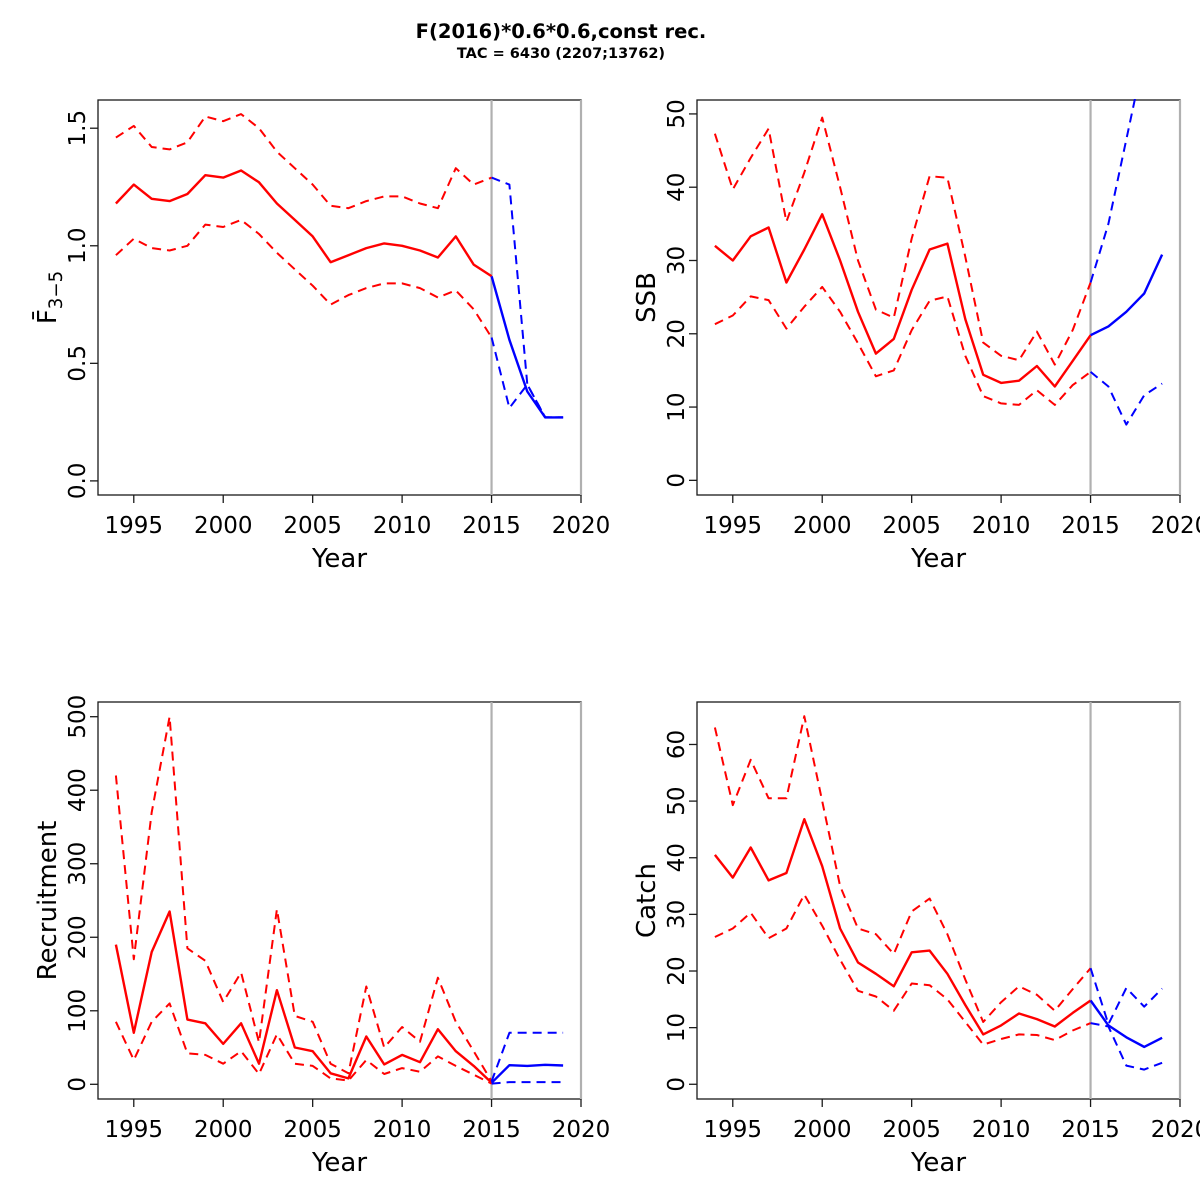 This screenshot has width=1200, height=1200. What do you see at coordinates (303, 997) in the screenshot?
I see `recruitment-historical-median-line` at bounding box center [303, 997].